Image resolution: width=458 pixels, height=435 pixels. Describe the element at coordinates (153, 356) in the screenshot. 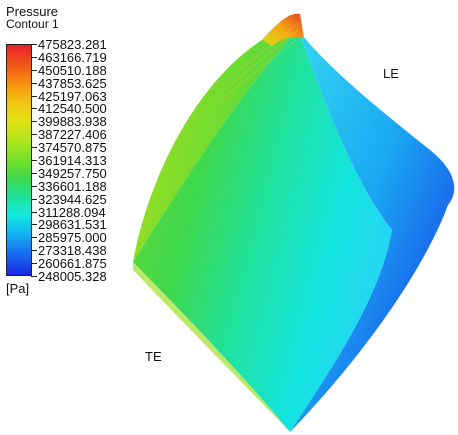

I see `trailing-edge-label: TE` at that location.